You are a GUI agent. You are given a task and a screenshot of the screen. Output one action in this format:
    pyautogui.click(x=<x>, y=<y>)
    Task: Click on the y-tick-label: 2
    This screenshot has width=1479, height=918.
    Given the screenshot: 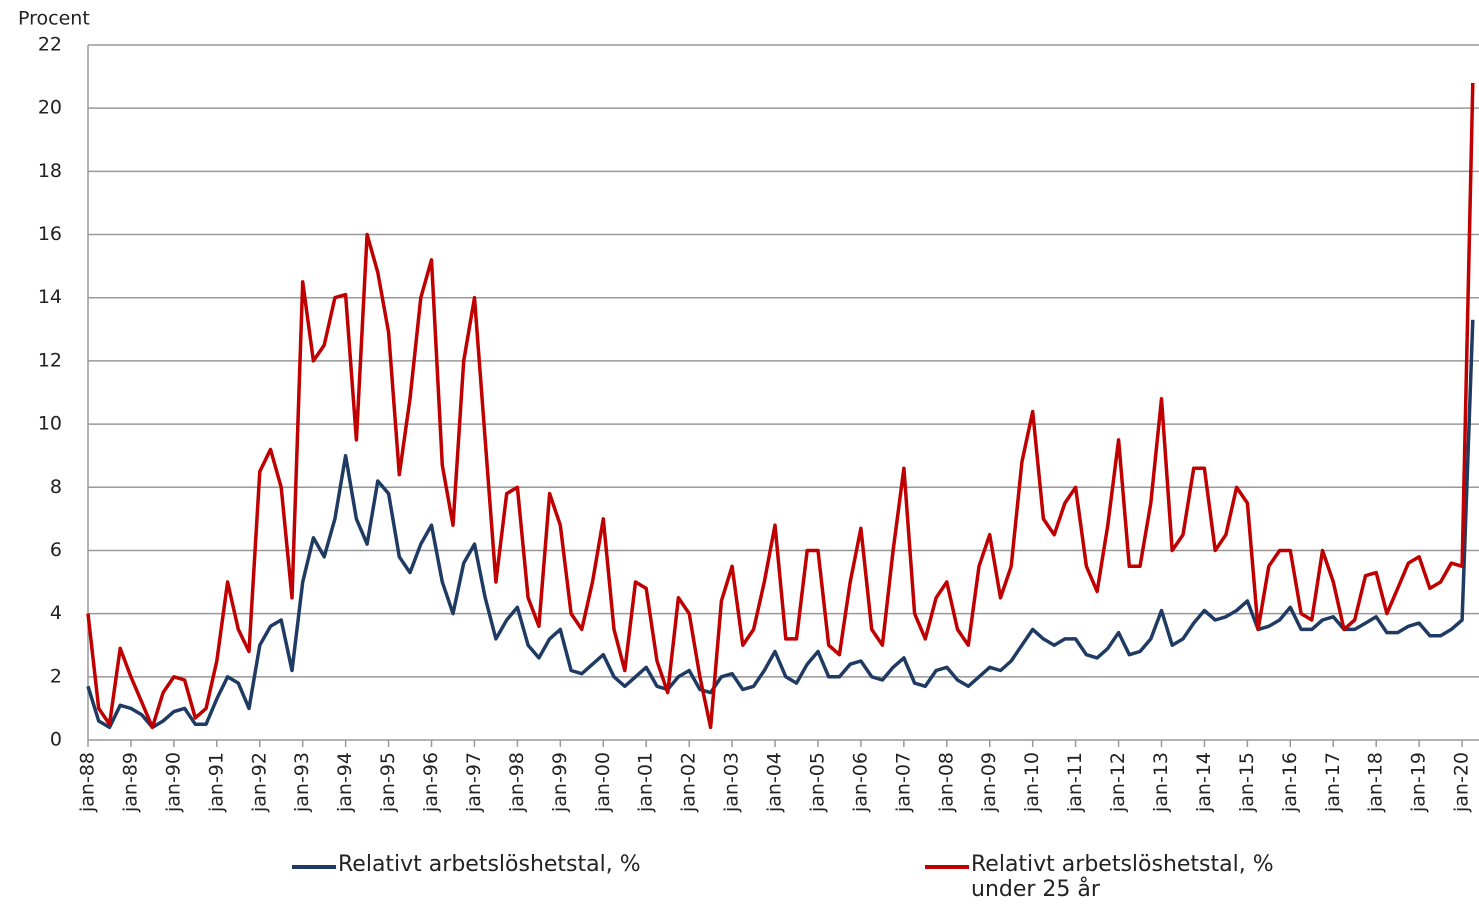 What is the action you would take?
    pyautogui.click(x=56, y=676)
    